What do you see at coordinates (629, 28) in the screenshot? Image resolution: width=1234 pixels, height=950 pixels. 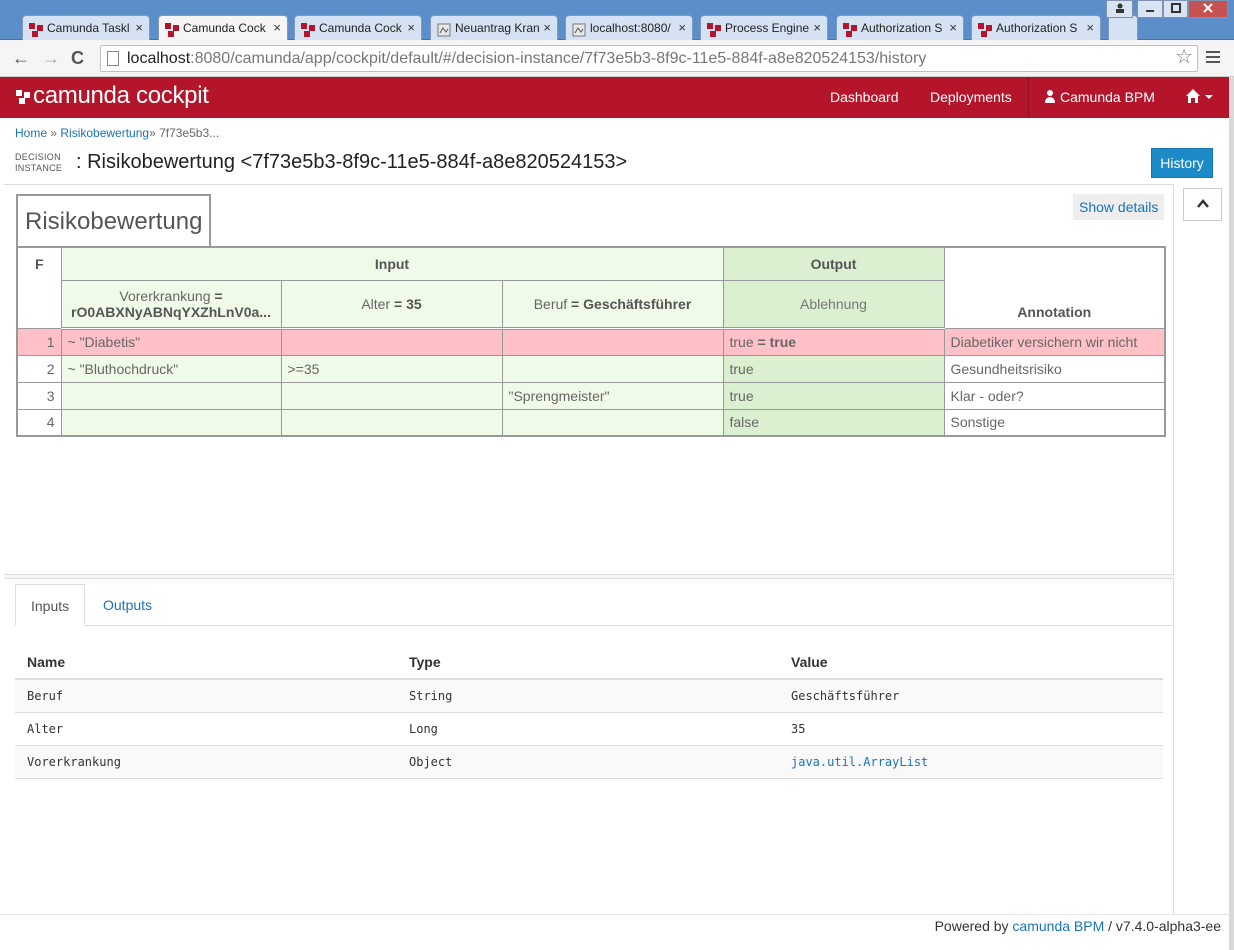 I see `browser-tab: localhost:8080/ ×` at bounding box center [629, 28].